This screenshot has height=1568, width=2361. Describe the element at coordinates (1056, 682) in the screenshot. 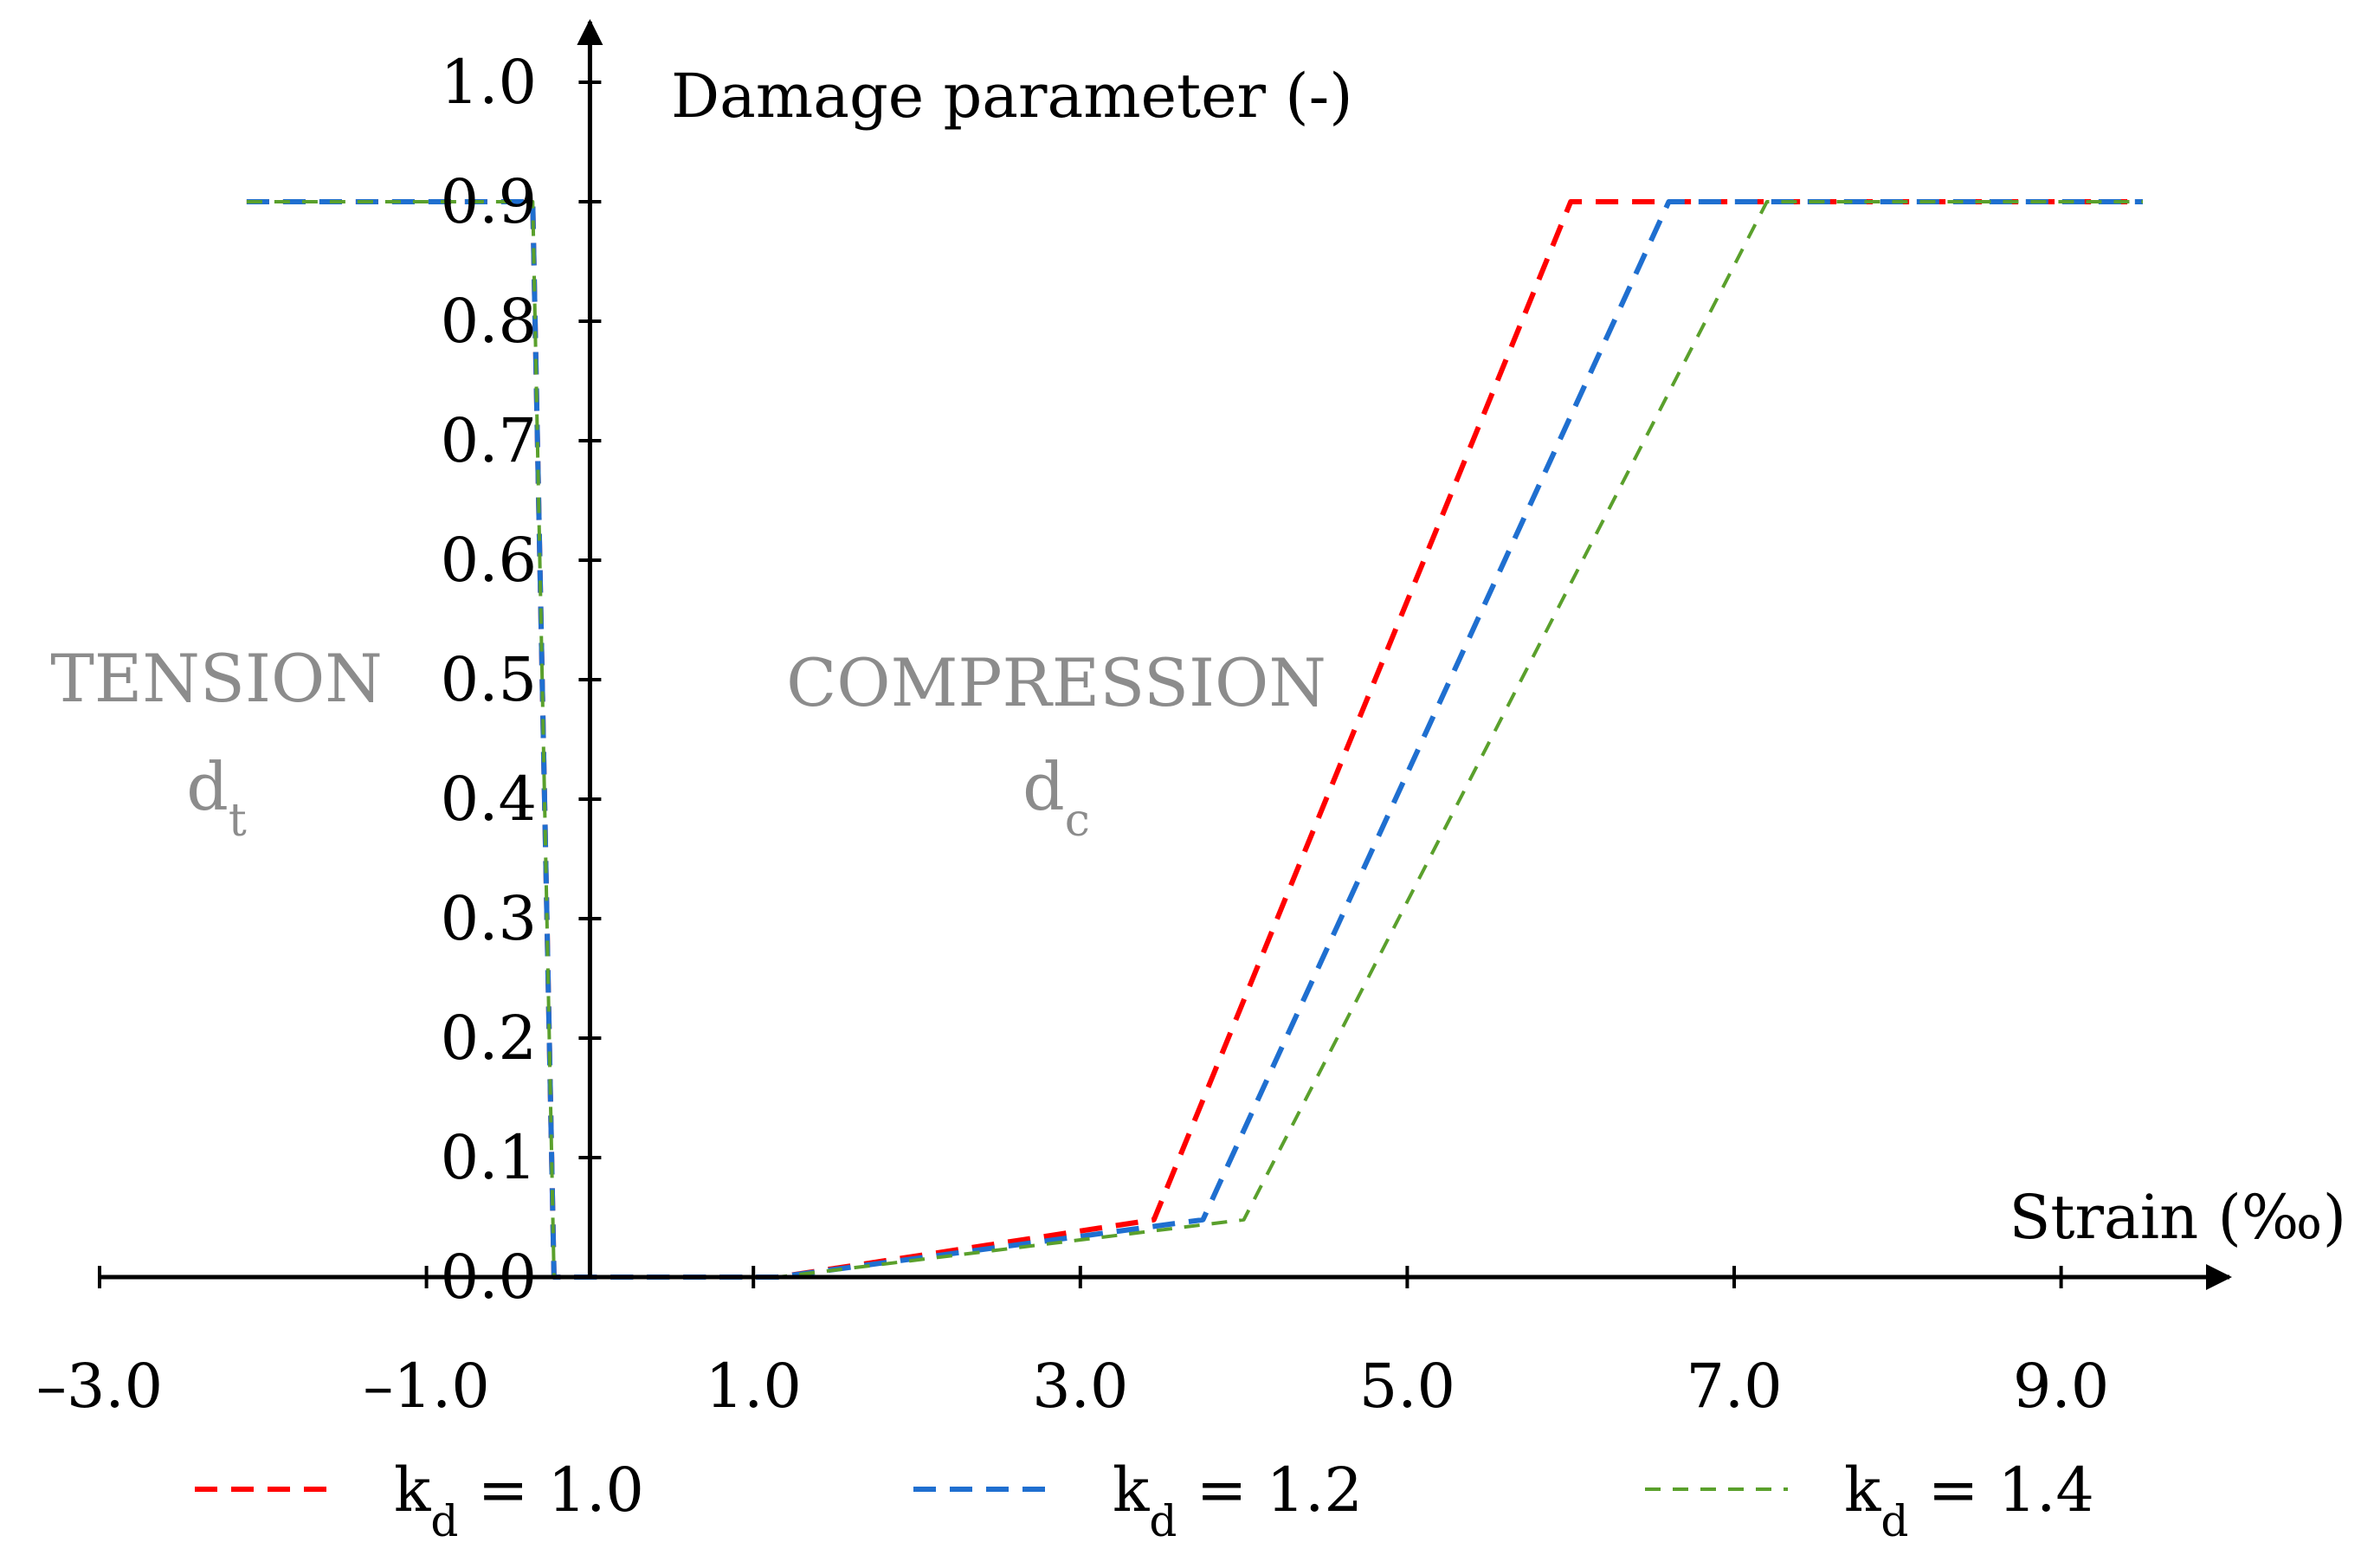

I see `annotation-compression: COMPRESSION` at that location.